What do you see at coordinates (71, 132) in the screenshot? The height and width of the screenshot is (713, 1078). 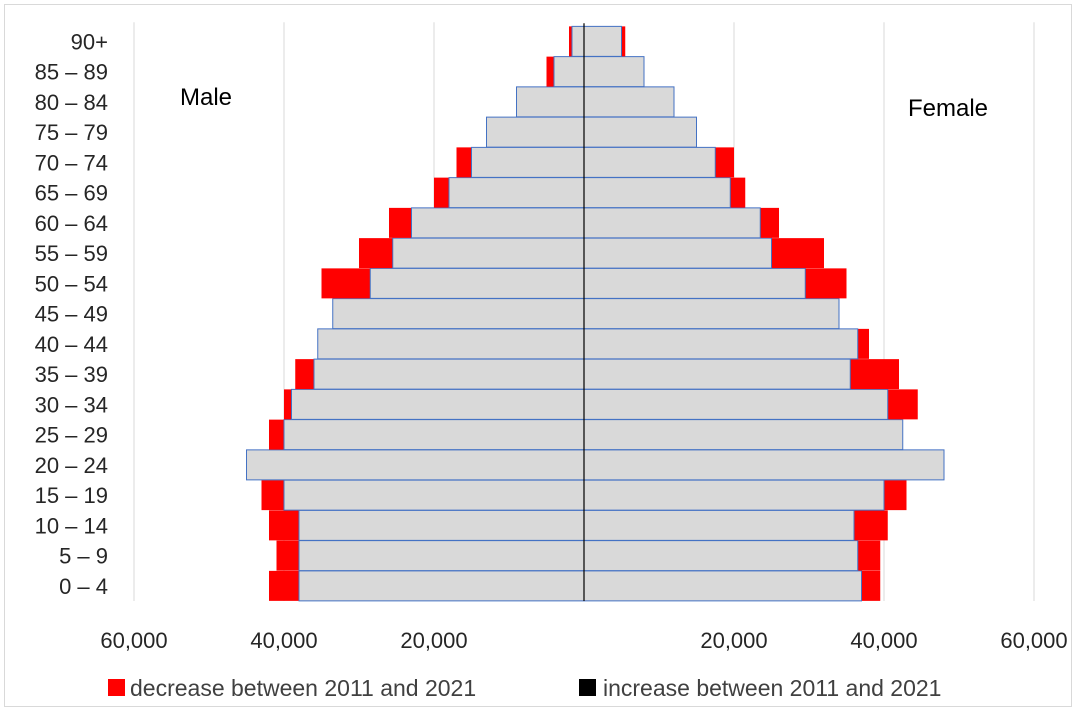 I see `age-label-15: 75 – 79` at bounding box center [71, 132].